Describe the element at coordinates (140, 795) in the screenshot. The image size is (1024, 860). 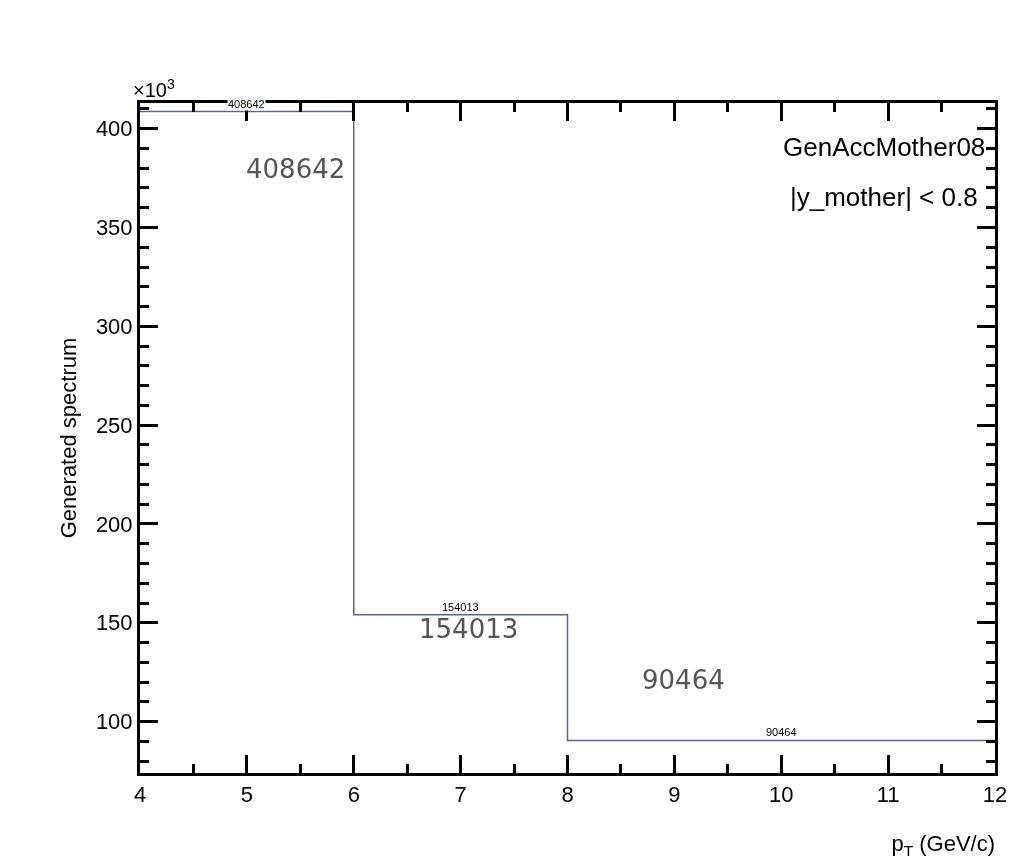
I see `x-tick-label: 4` at that location.